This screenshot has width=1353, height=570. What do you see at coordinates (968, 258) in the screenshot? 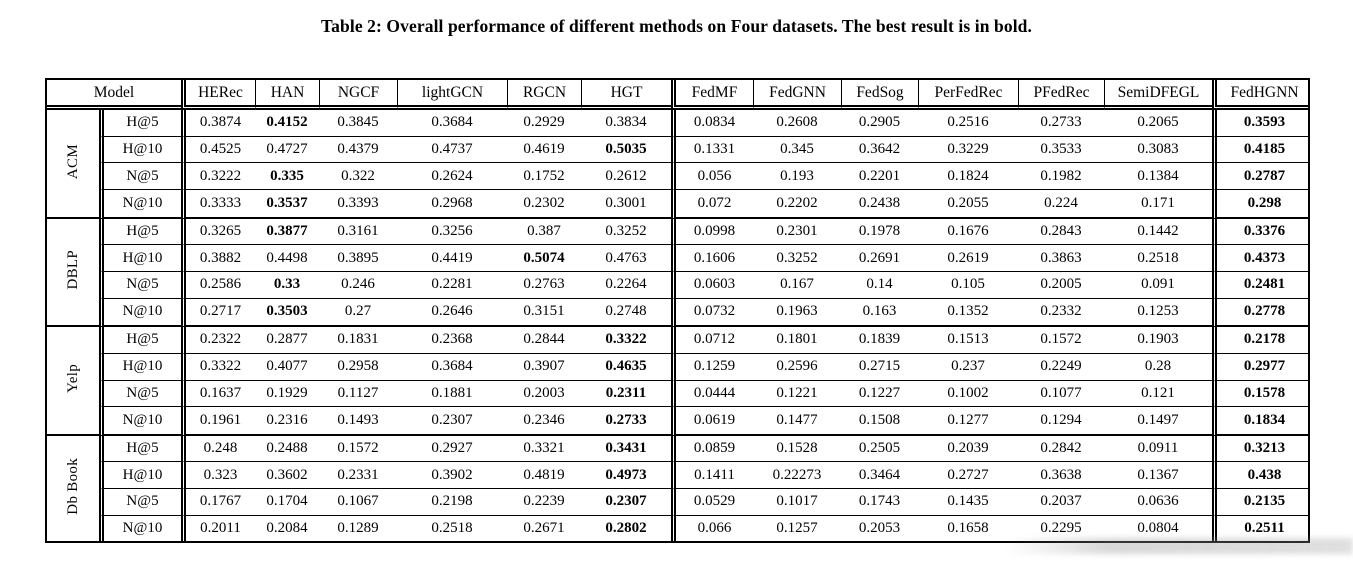
I see `value-cell: 0.2619` at bounding box center [968, 258].